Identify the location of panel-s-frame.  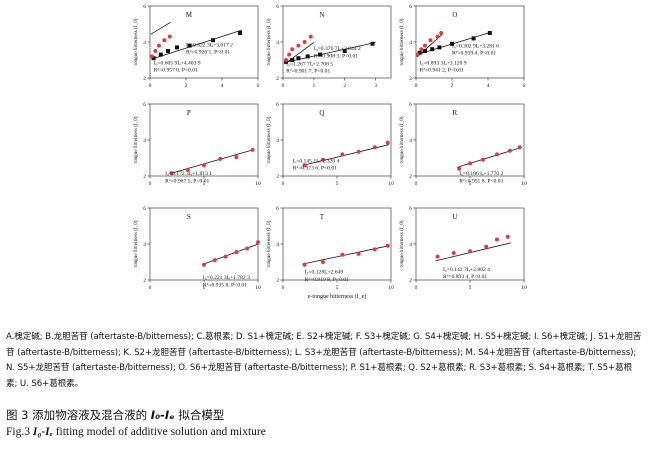
(204, 244).